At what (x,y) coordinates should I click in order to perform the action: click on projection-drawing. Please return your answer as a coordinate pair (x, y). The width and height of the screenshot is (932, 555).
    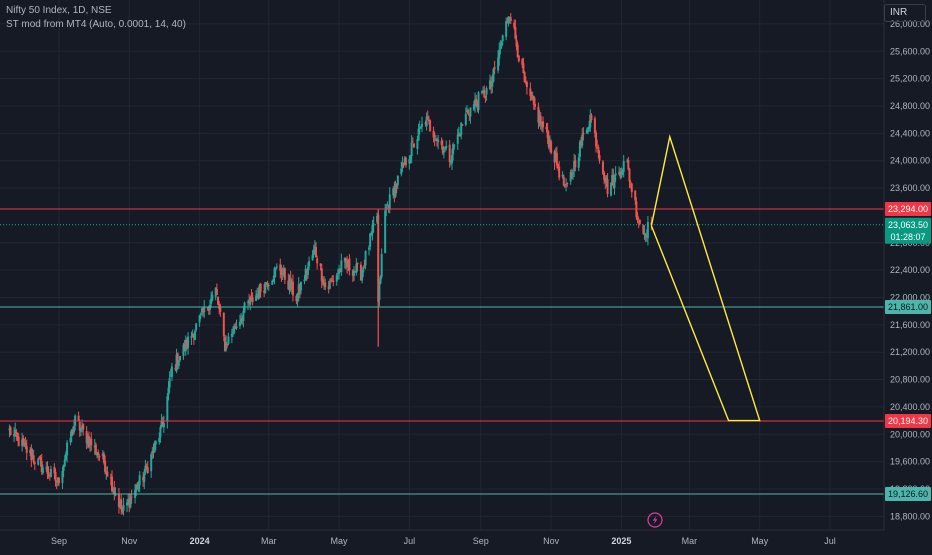
    Looking at the image, I should click on (705, 278).